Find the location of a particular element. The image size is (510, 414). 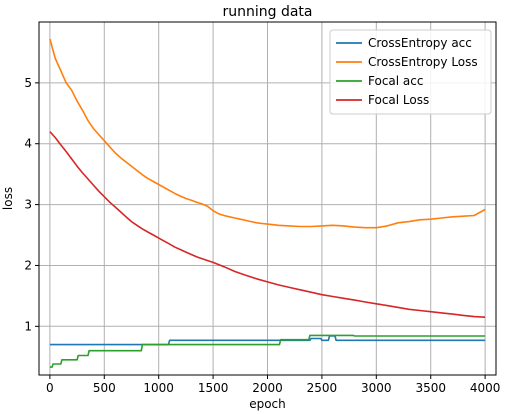

y-tick-label: 1 is located at coordinates (28, 326).